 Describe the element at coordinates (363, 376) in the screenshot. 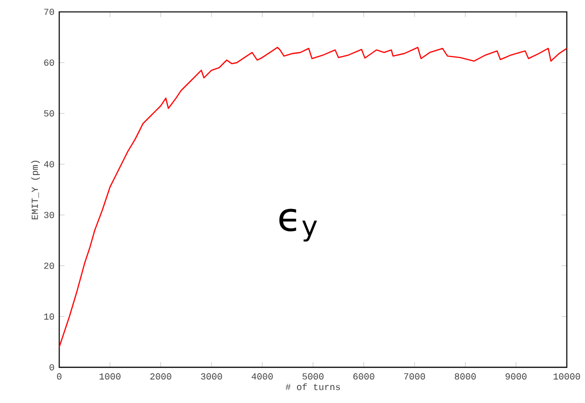

I see `x-tick-label: 6000` at that location.